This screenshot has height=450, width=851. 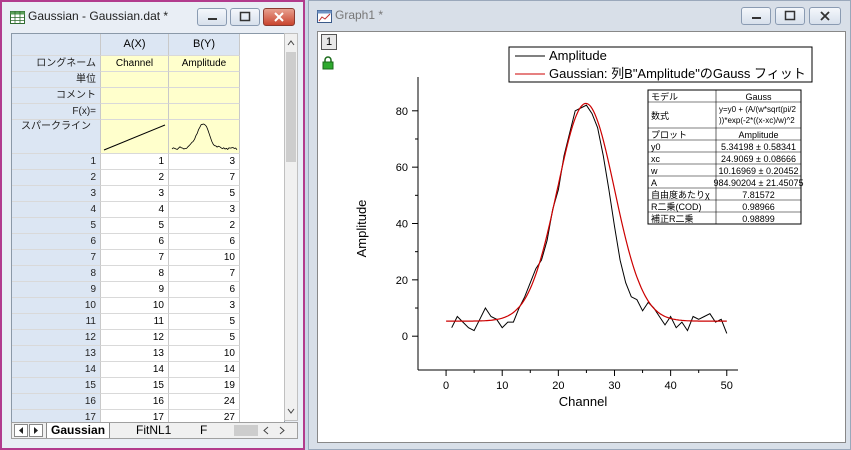 What do you see at coordinates (204, 137) in the screenshot?
I see `sparkline-b-cell` at bounding box center [204, 137].